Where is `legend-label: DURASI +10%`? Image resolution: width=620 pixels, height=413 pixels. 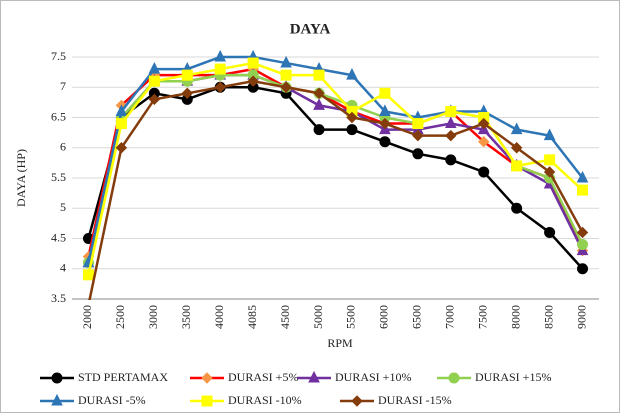 legend-label: DURASI +10% is located at coordinates (373, 377).